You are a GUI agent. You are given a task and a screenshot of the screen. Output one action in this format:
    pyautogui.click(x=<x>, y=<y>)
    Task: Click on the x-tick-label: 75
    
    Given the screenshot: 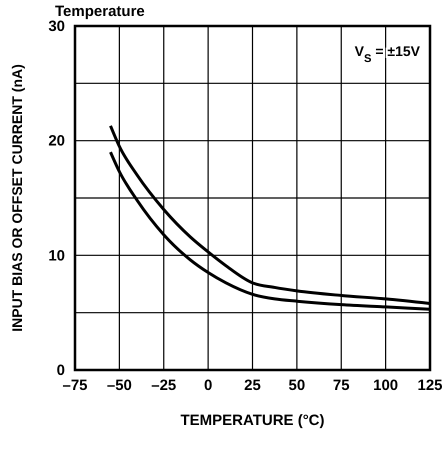 What is the action you would take?
    pyautogui.click(x=341, y=385)
    